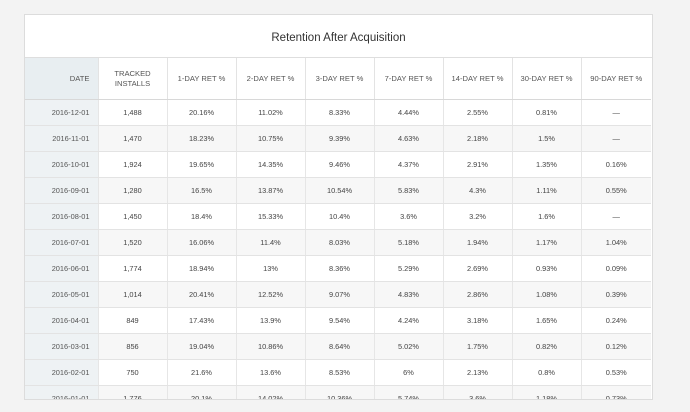 The width and height of the screenshot is (690, 412). Describe the element at coordinates (616, 164) in the screenshot. I see `90-day-ret-cell: 0.16%` at that location.